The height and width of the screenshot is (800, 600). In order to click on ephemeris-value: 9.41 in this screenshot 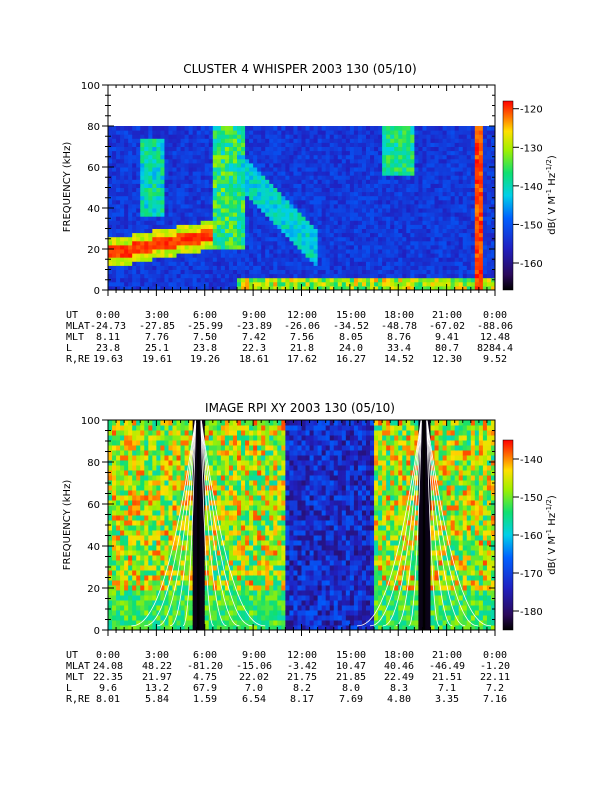, I will do `click(447, 337)`.